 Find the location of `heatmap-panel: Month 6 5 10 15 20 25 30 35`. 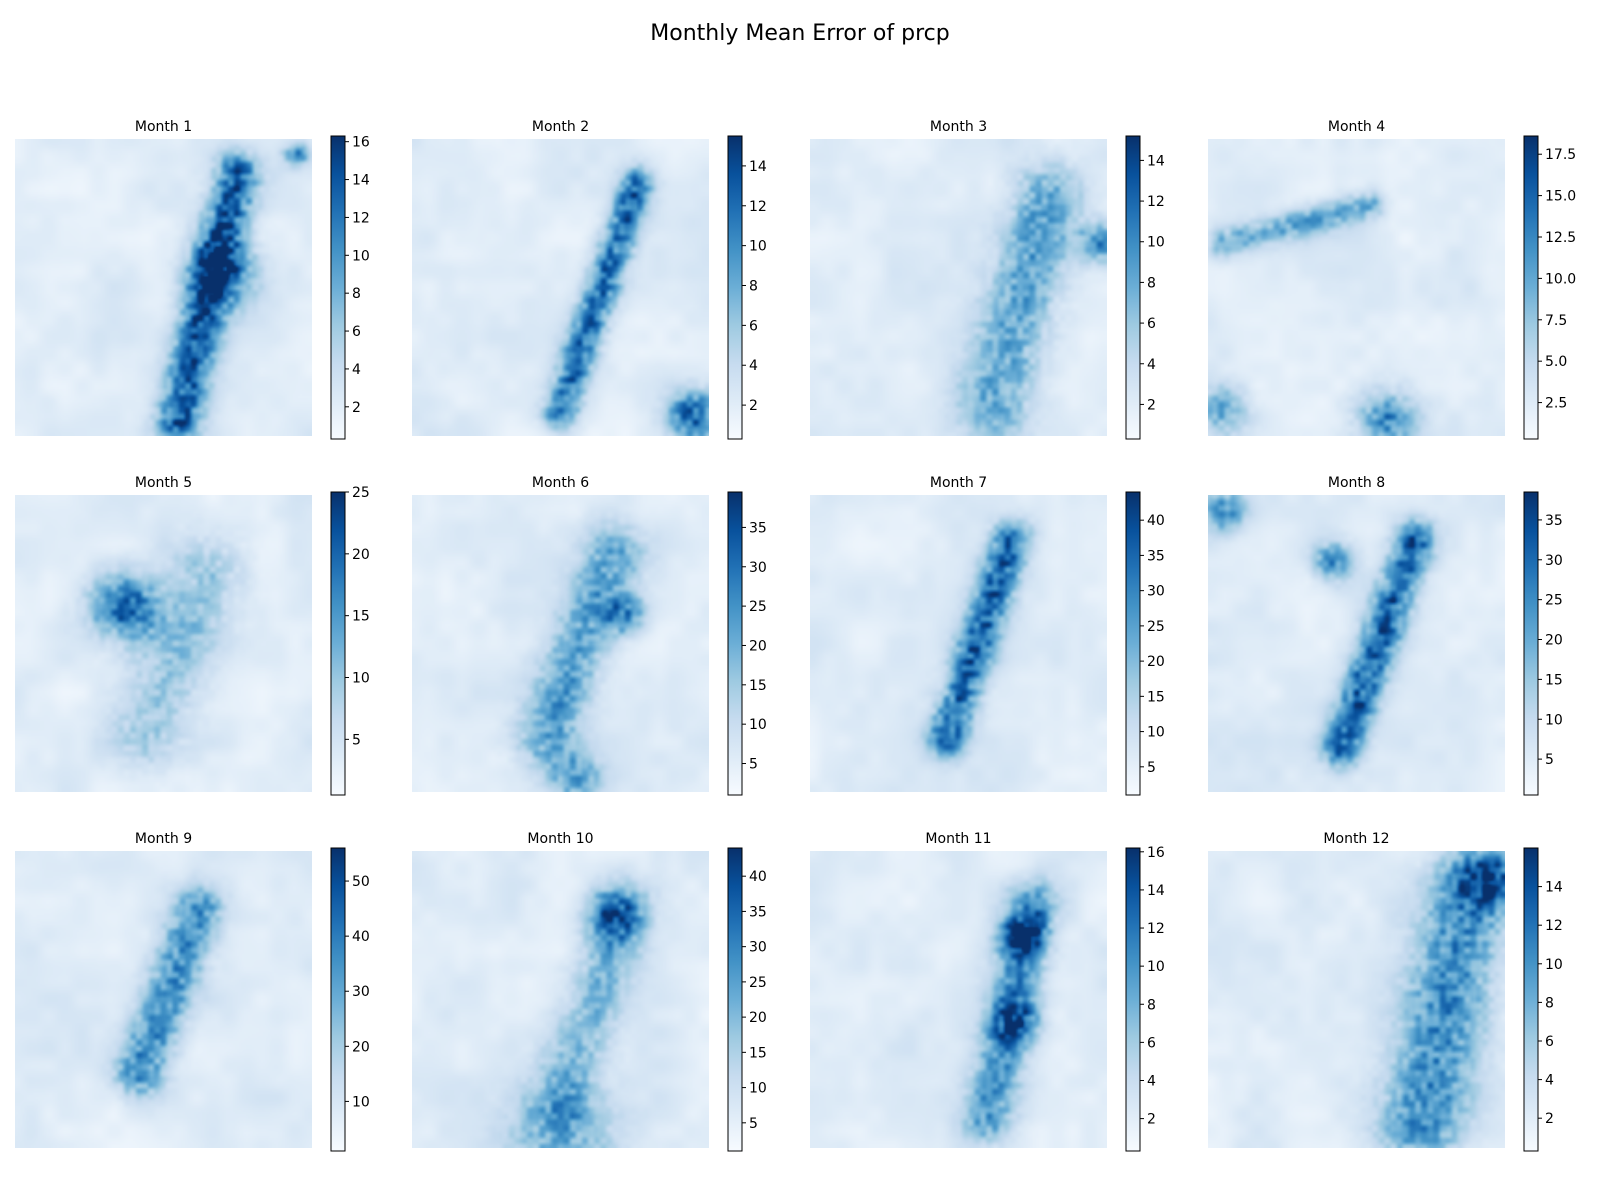

heatmap-panel: Month 6 5 10 15 20 25 30 35 is located at coordinates (589, 635).